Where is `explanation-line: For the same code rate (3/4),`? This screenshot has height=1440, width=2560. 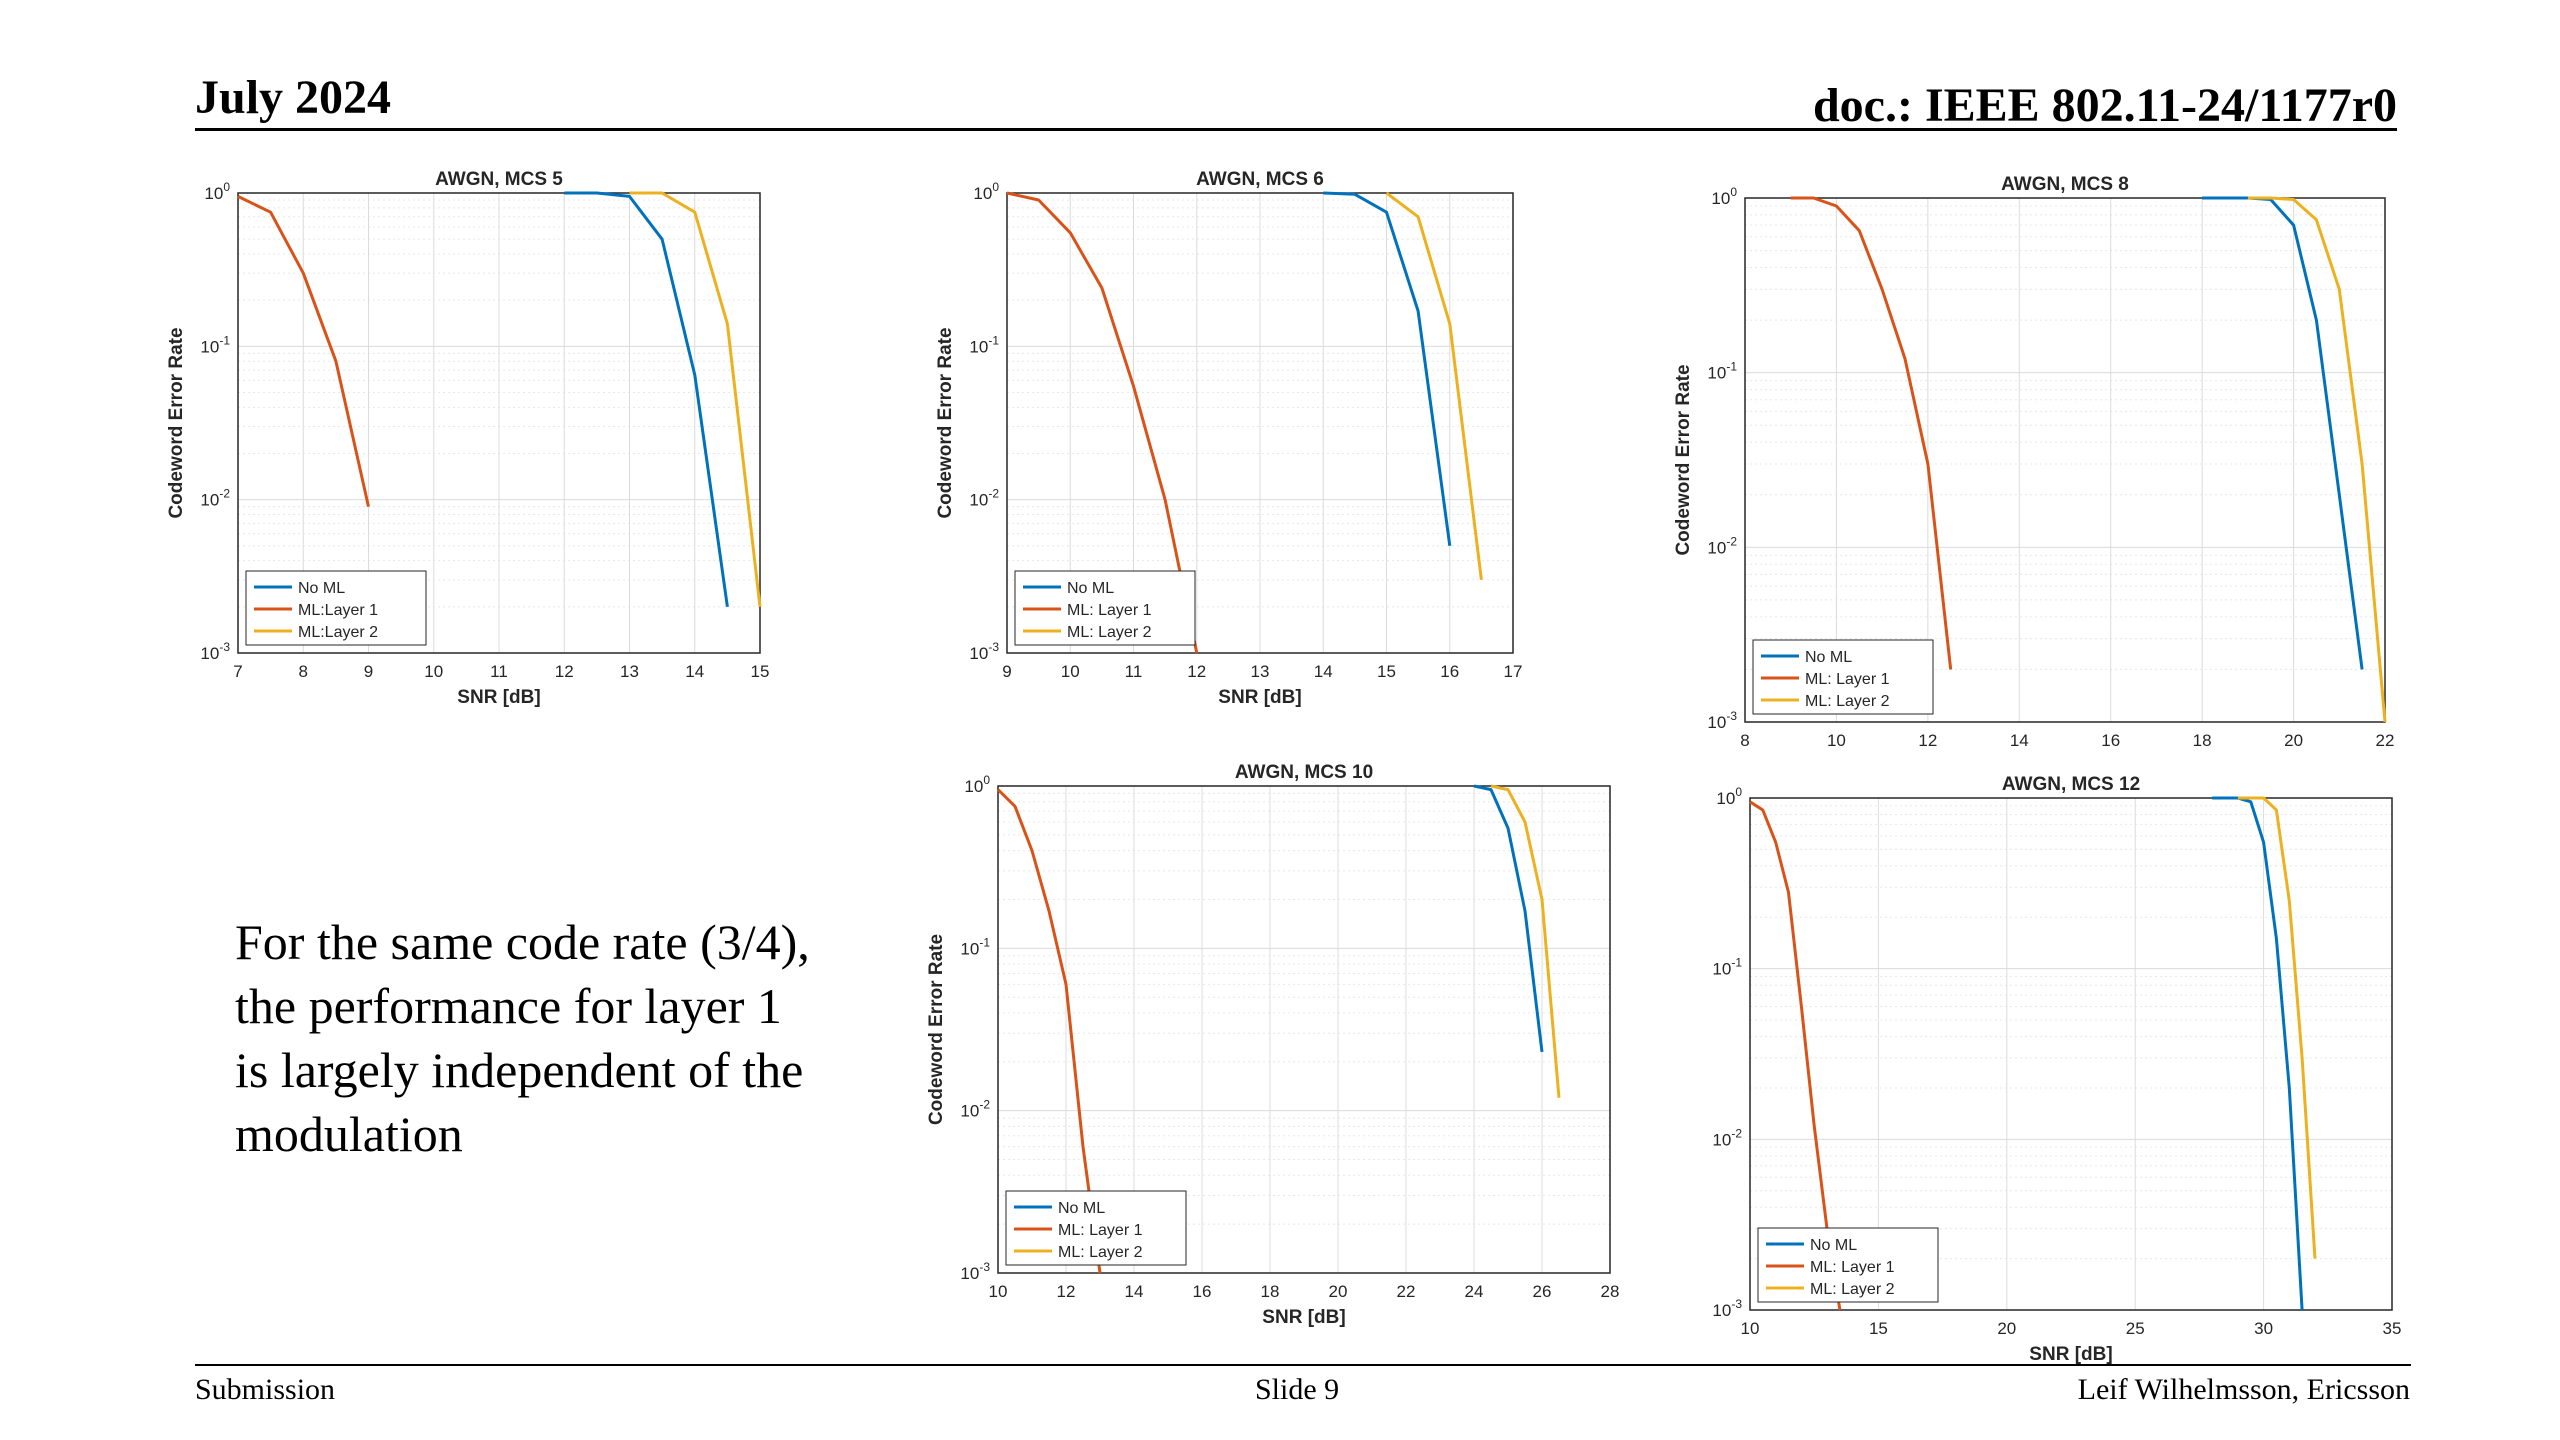
explanation-line: For the same code rate (3/4), is located at coordinates (522, 942).